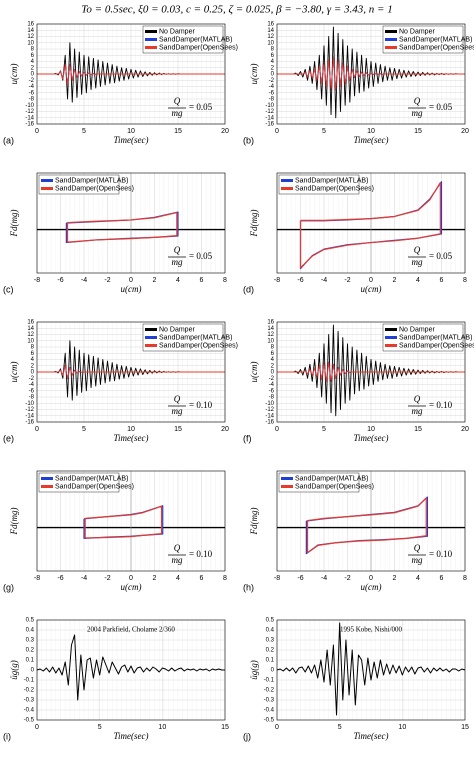 This screenshot has width=474, height=757. Describe the element at coordinates (33, 68) in the screenshot. I see `y-tick-label: 2` at that location.